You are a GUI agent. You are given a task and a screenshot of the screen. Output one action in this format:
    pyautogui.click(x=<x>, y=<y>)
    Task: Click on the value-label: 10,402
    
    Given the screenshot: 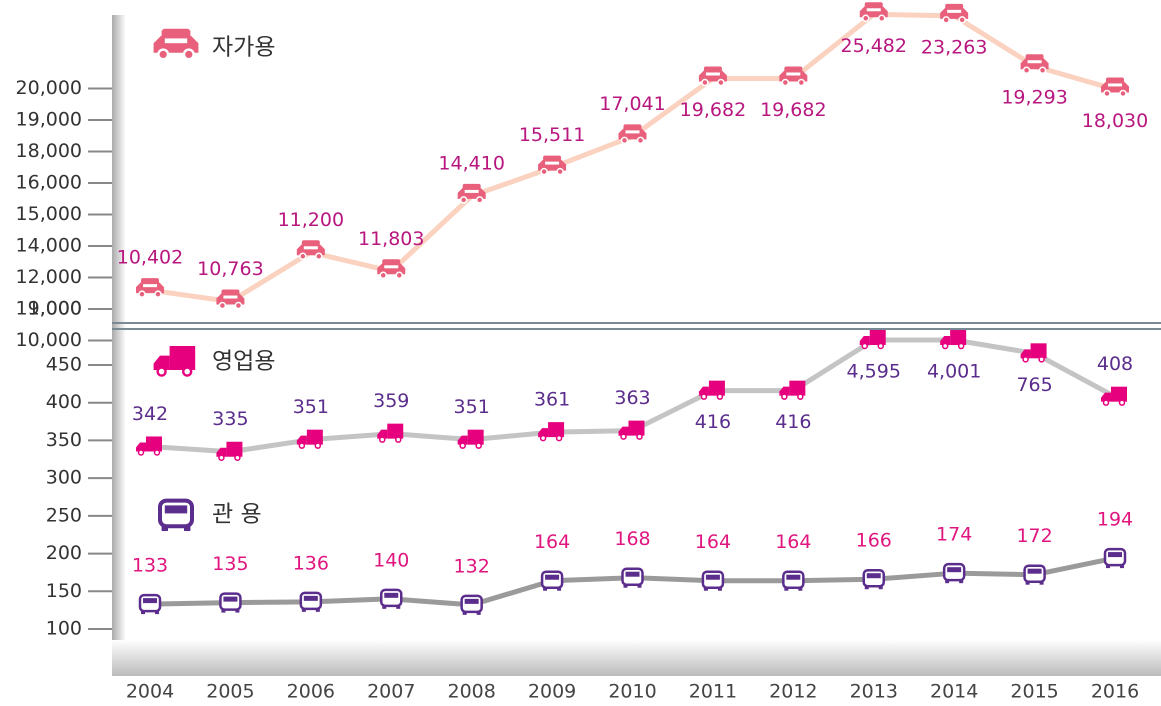 What is the action you would take?
    pyautogui.click(x=150, y=258)
    